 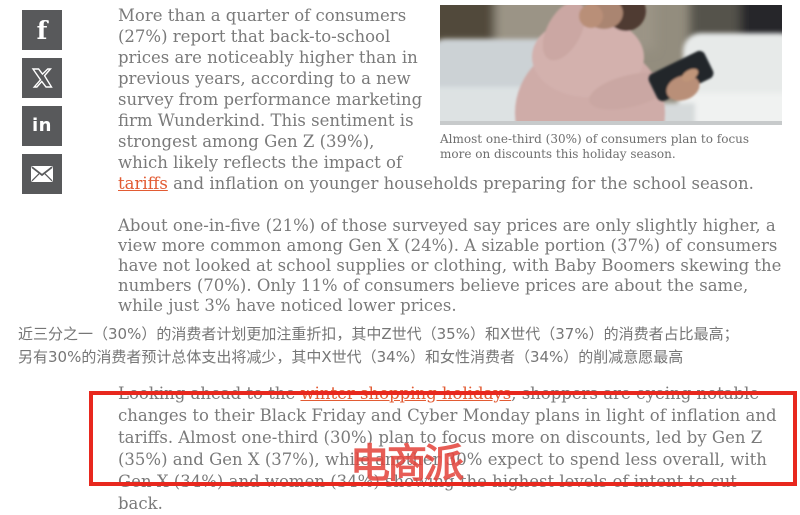 I want to click on x-icon, so click(x=42, y=78).